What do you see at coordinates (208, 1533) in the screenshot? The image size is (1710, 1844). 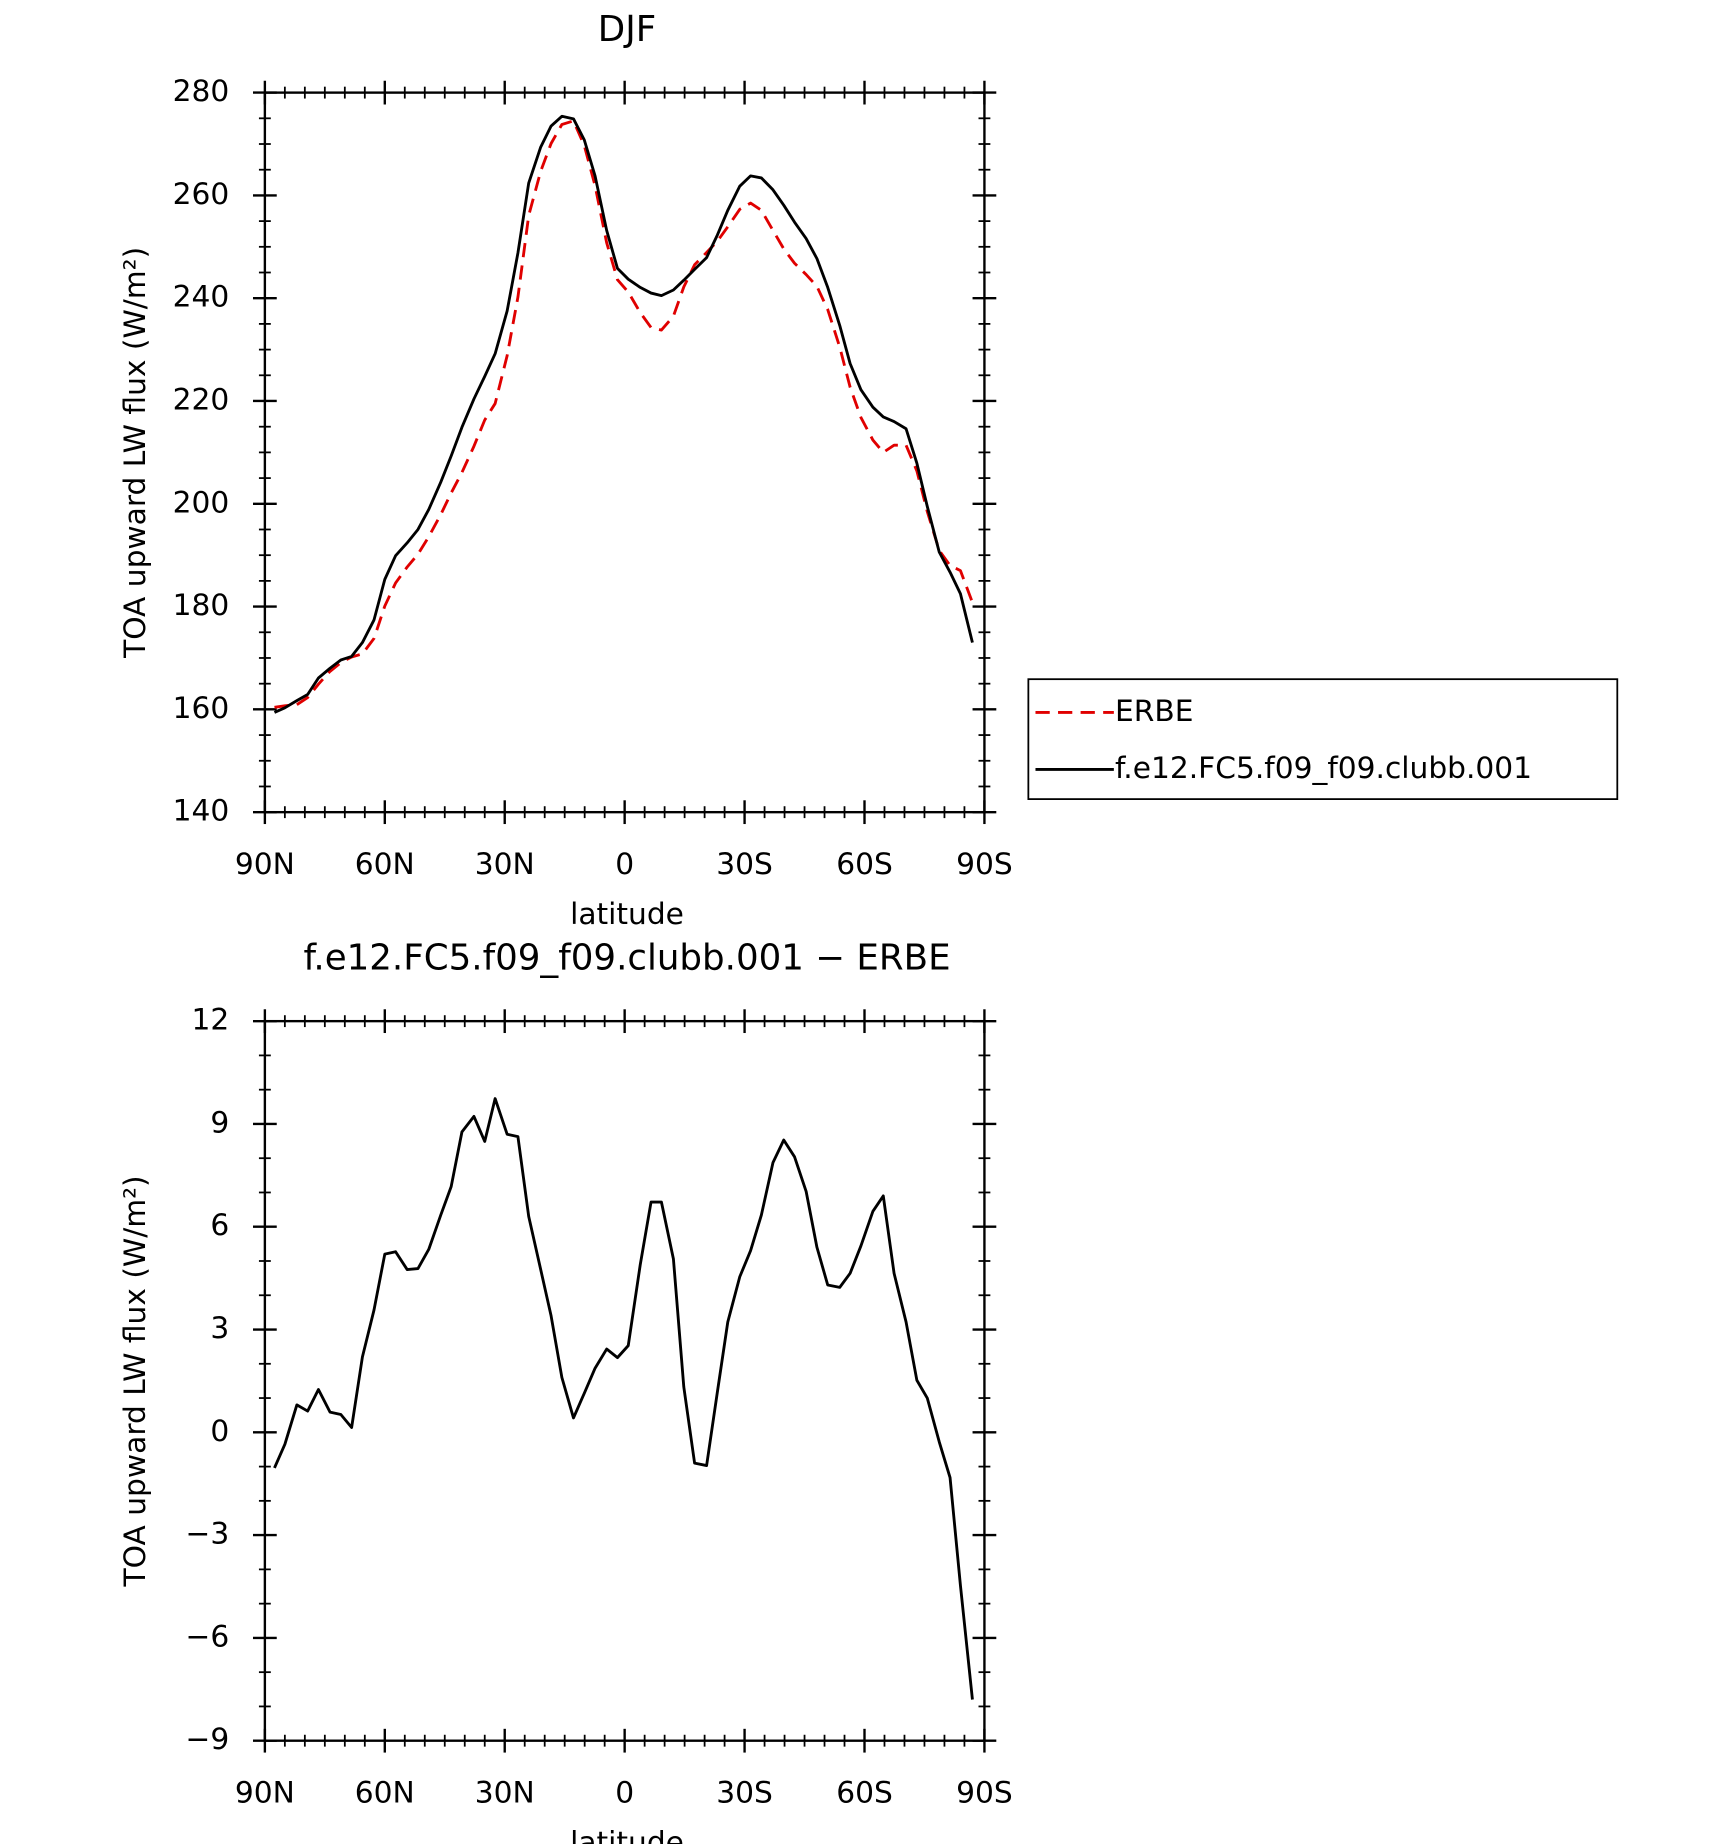 I see `y-tick-label: −3` at bounding box center [208, 1533].